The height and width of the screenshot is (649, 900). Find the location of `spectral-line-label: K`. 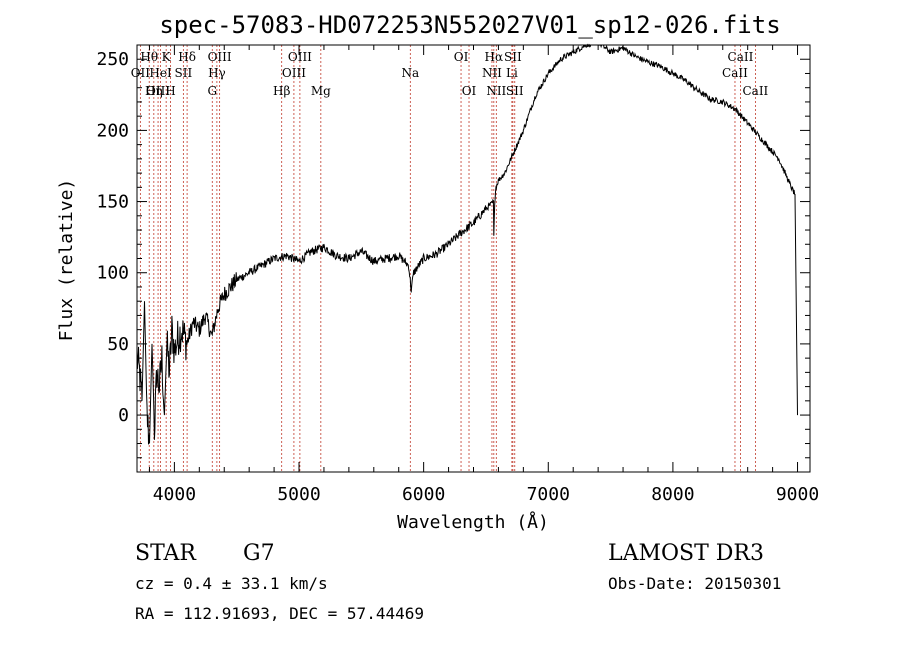

spectral-line-label: K is located at coordinates (167, 57).